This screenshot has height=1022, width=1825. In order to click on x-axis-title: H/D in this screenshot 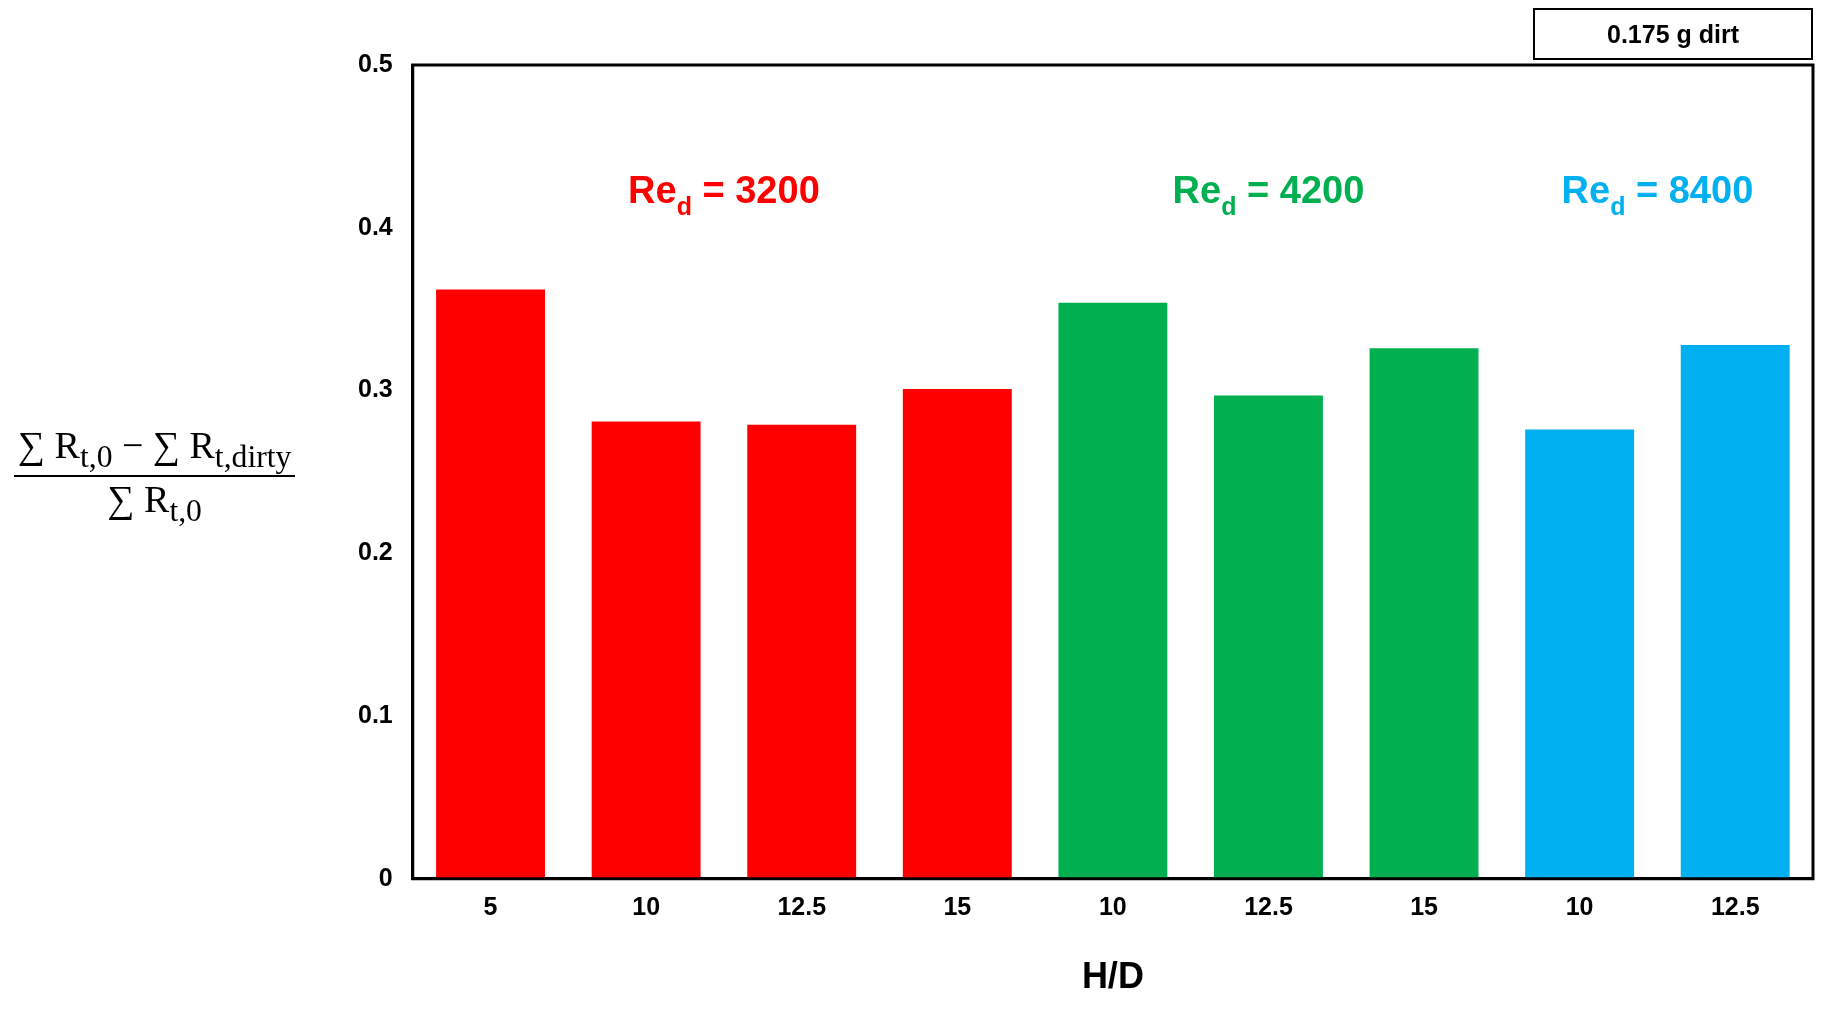, I will do `click(1112, 976)`.